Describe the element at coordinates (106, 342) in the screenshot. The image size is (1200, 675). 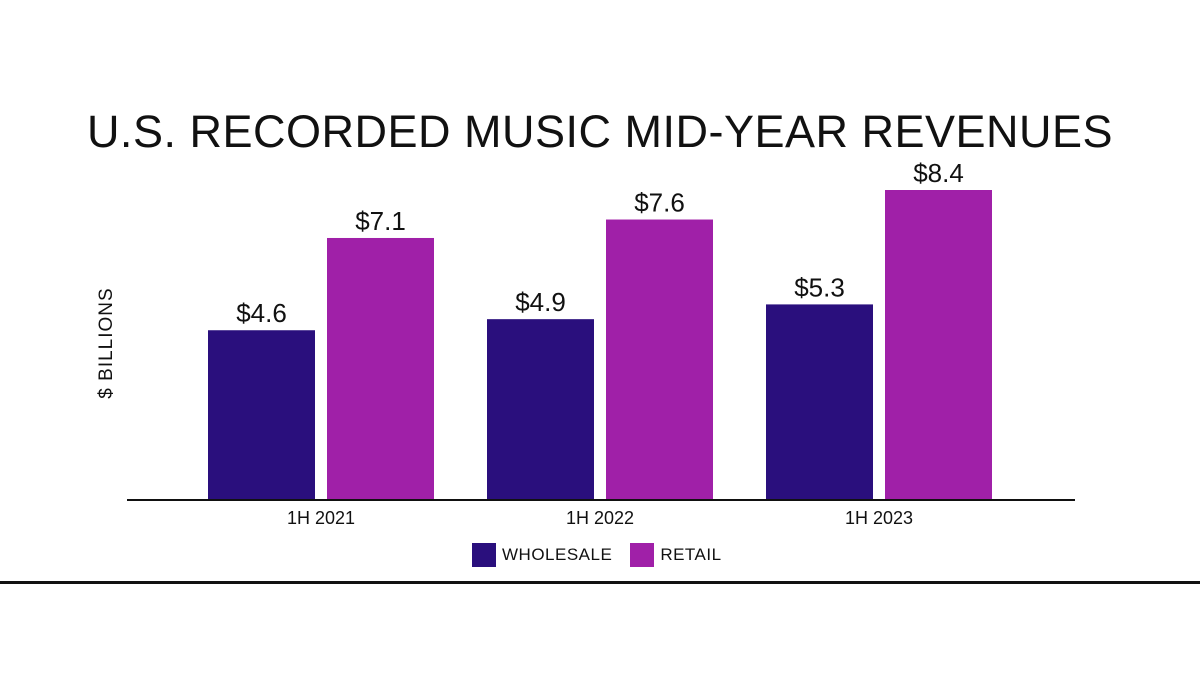
I see `y-axis-label: $ BILLIONS` at that location.